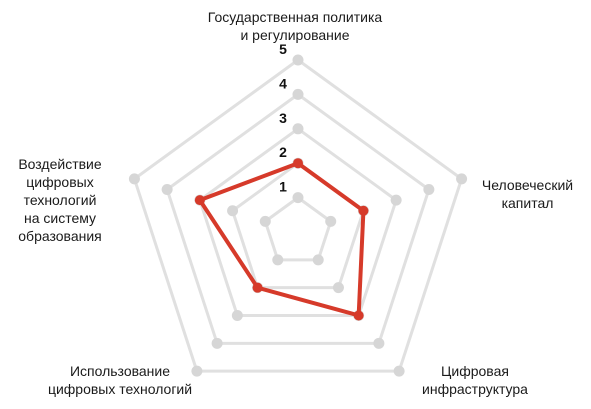  What do you see at coordinates (283, 118) in the screenshot?
I see `scale-label-3: 3` at bounding box center [283, 118].